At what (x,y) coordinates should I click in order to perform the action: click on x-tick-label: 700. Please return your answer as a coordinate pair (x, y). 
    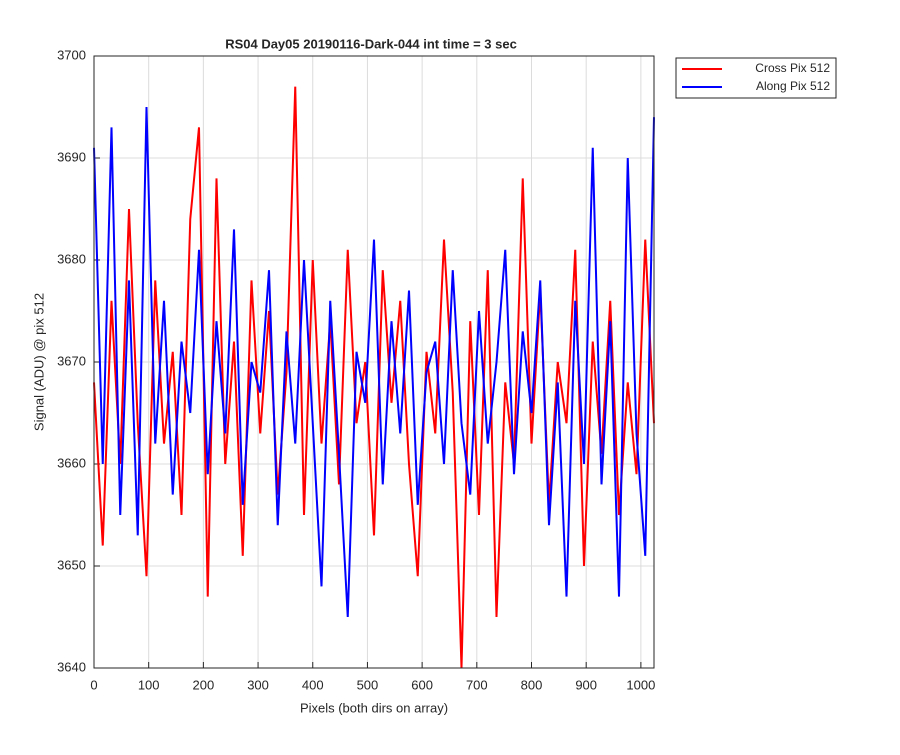
    Looking at the image, I should click on (477, 684).